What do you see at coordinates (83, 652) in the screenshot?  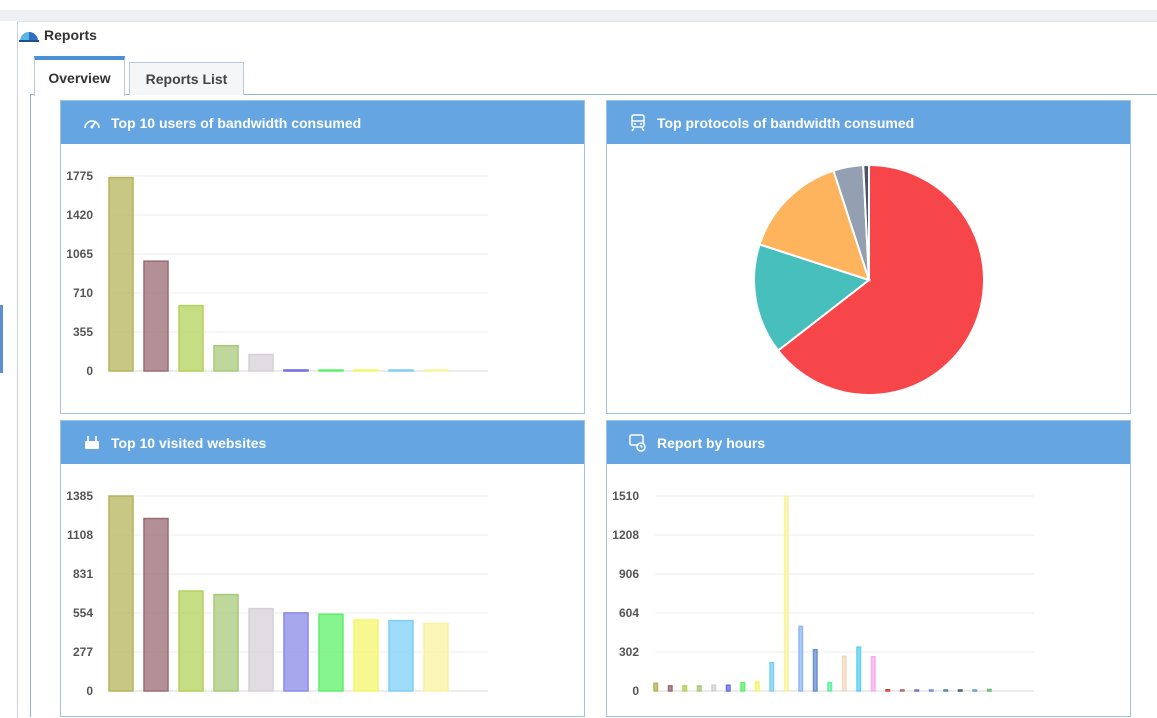 I see `y-tick-label: 277` at bounding box center [83, 652].